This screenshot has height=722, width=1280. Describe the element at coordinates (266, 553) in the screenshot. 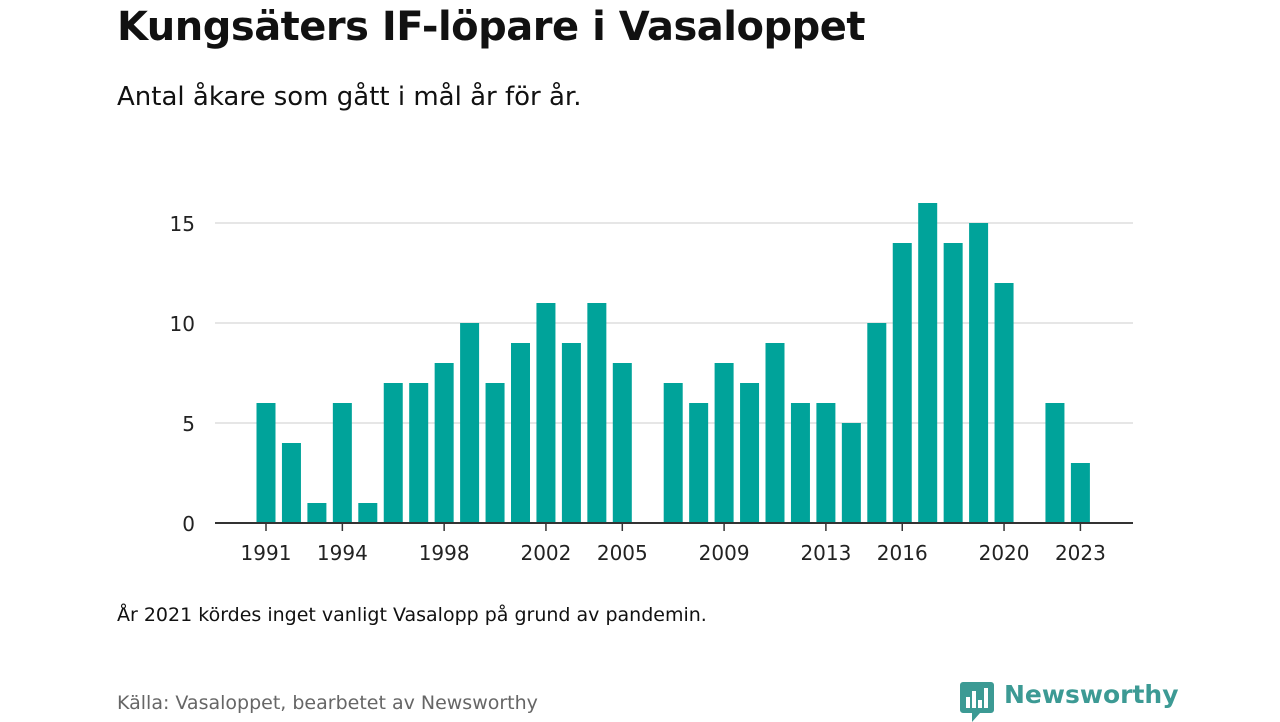

I see `x-tick-label: 1991` at that location.